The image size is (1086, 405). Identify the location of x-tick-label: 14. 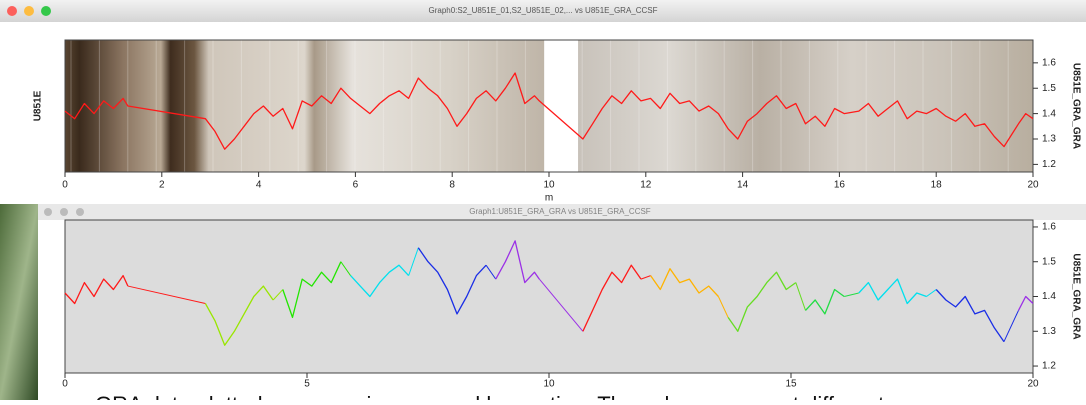
(743, 185).